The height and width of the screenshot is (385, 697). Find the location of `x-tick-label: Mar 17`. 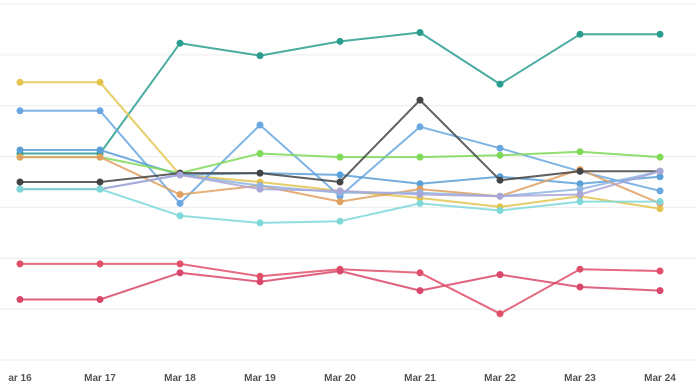

x-tick-label: Mar 17 is located at coordinates (100, 378).